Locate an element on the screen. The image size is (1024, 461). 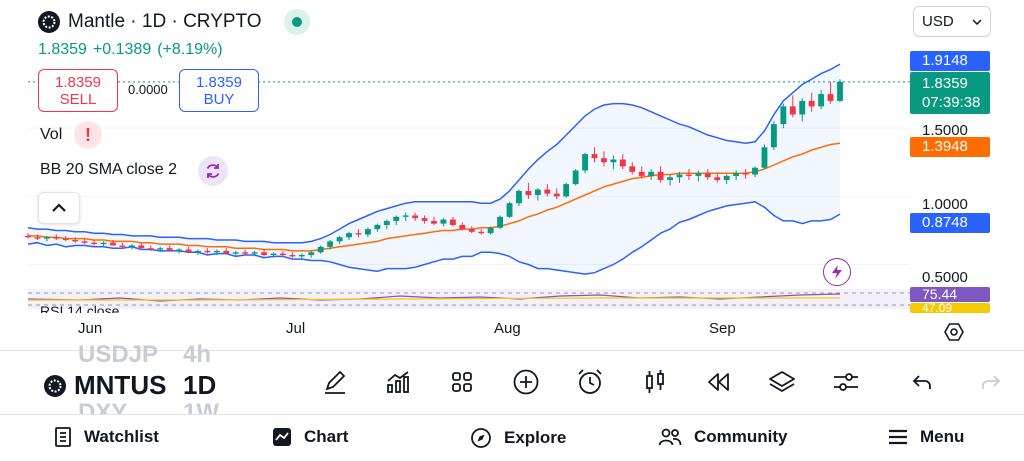
market-open-icon is located at coordinates (296, 22).